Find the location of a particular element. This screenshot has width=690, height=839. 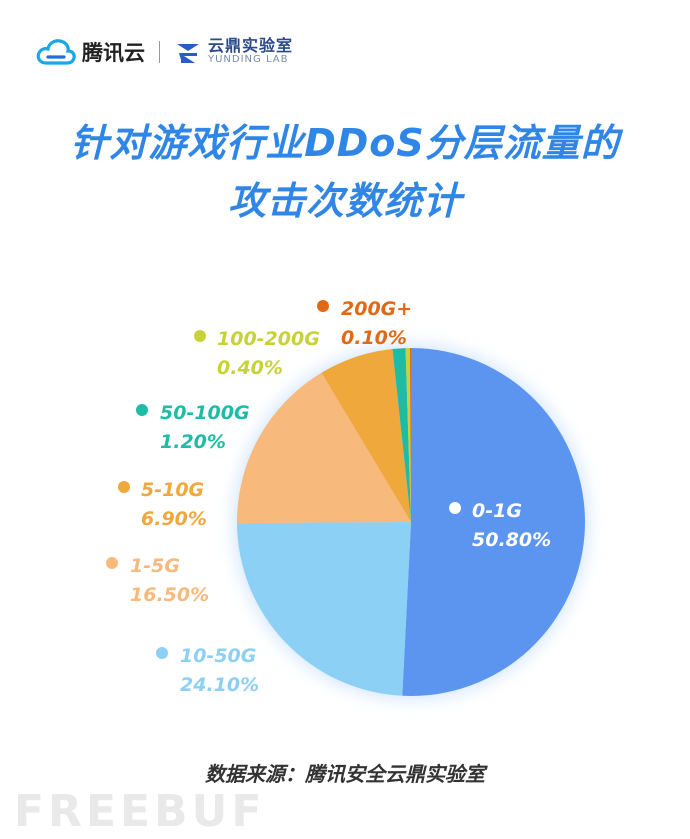

pie-slice-0-1g is located at coordinates (494, 522).